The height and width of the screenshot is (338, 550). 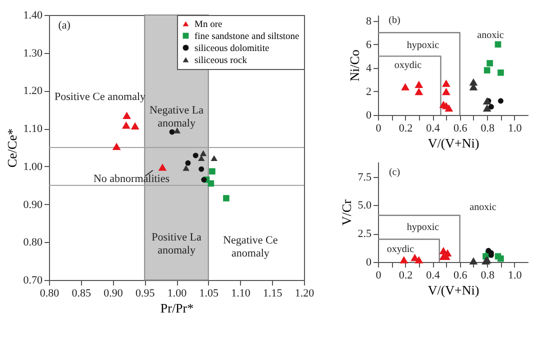 I want to click on y-axis-title: Ni/Co, so click(x=354, y=66).